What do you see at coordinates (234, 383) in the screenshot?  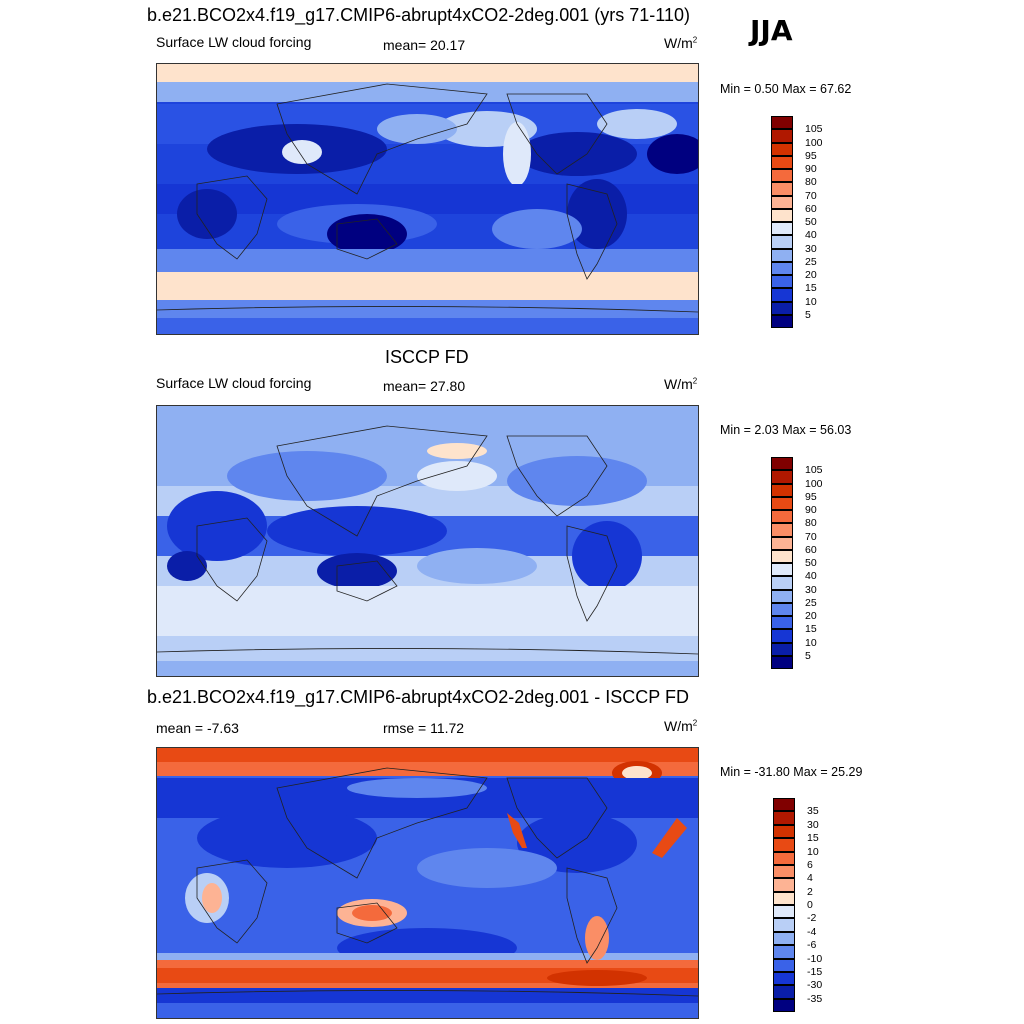 I see `panel-2-variable-label: Surface LW cloud forcing` at bounding box center [234, 383].